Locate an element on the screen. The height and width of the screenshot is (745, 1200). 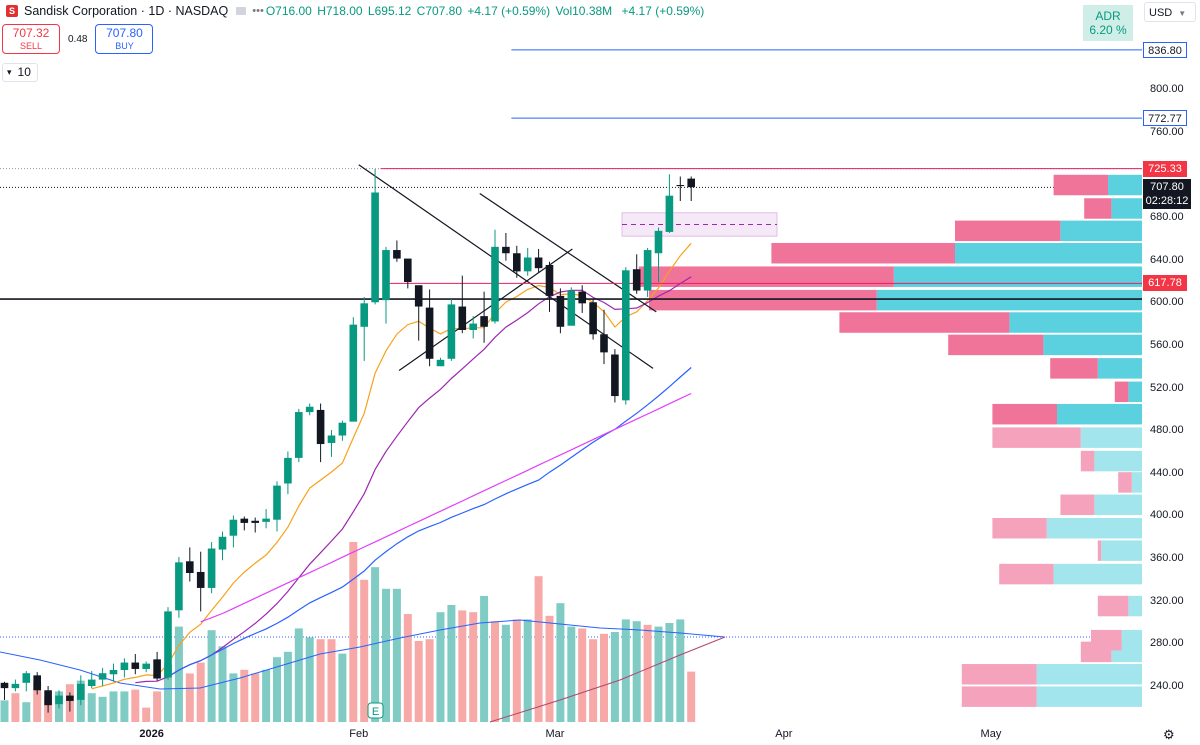
currency-select: USD ▼ is located at coordinates (1170, 12).